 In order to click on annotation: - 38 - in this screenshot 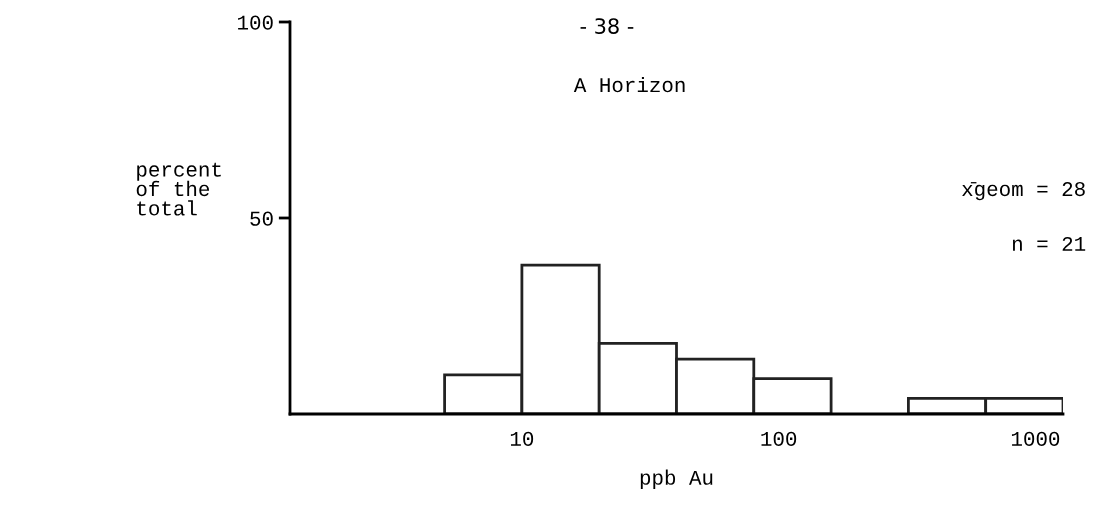, I will do `click(607, 26)`.